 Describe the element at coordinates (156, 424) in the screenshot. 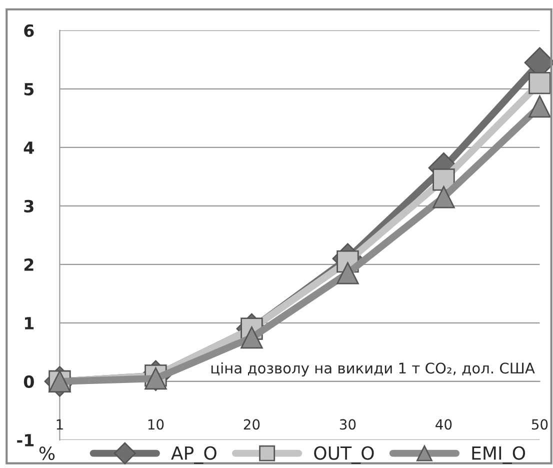

I see `x-tick-label: 10` at that location.